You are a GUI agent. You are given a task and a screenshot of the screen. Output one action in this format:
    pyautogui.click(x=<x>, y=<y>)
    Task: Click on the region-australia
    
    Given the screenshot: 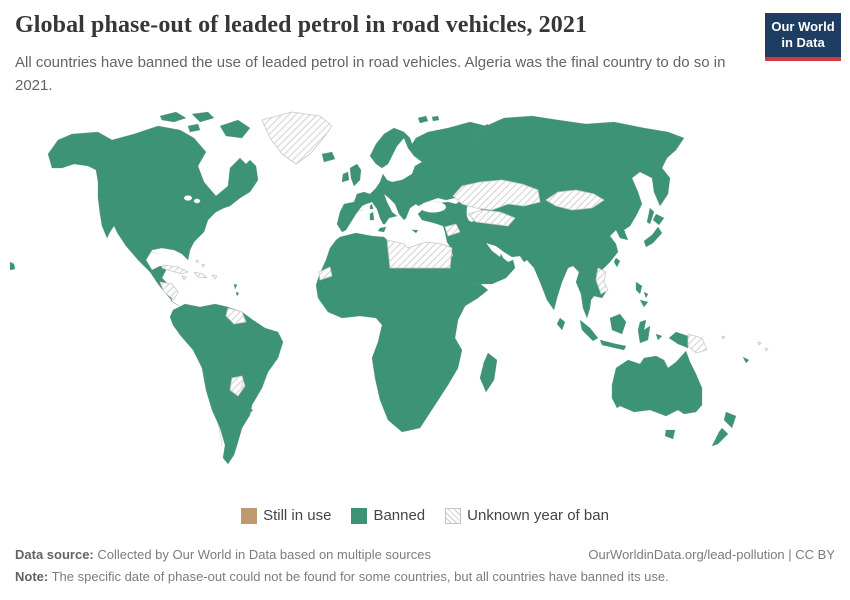 What is the action you would take?
    pyautogui.click(x=657, y=383)
    